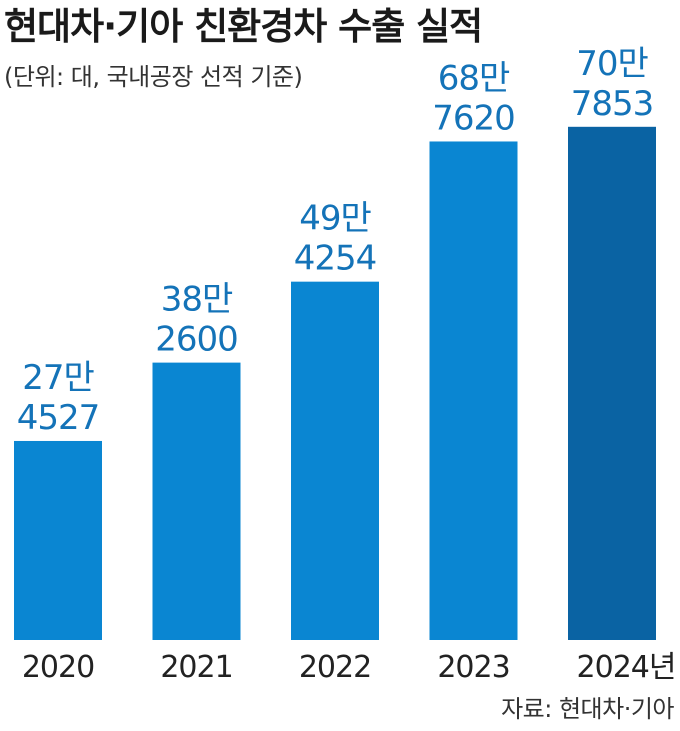  Describe the element at coordinates (473, 667) in the screenshot. I see `x-tick-label: 2023` at that location.